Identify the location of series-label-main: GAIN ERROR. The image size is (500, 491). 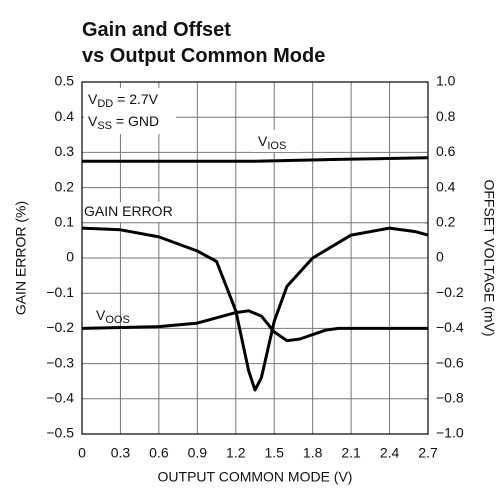
(128, 211).